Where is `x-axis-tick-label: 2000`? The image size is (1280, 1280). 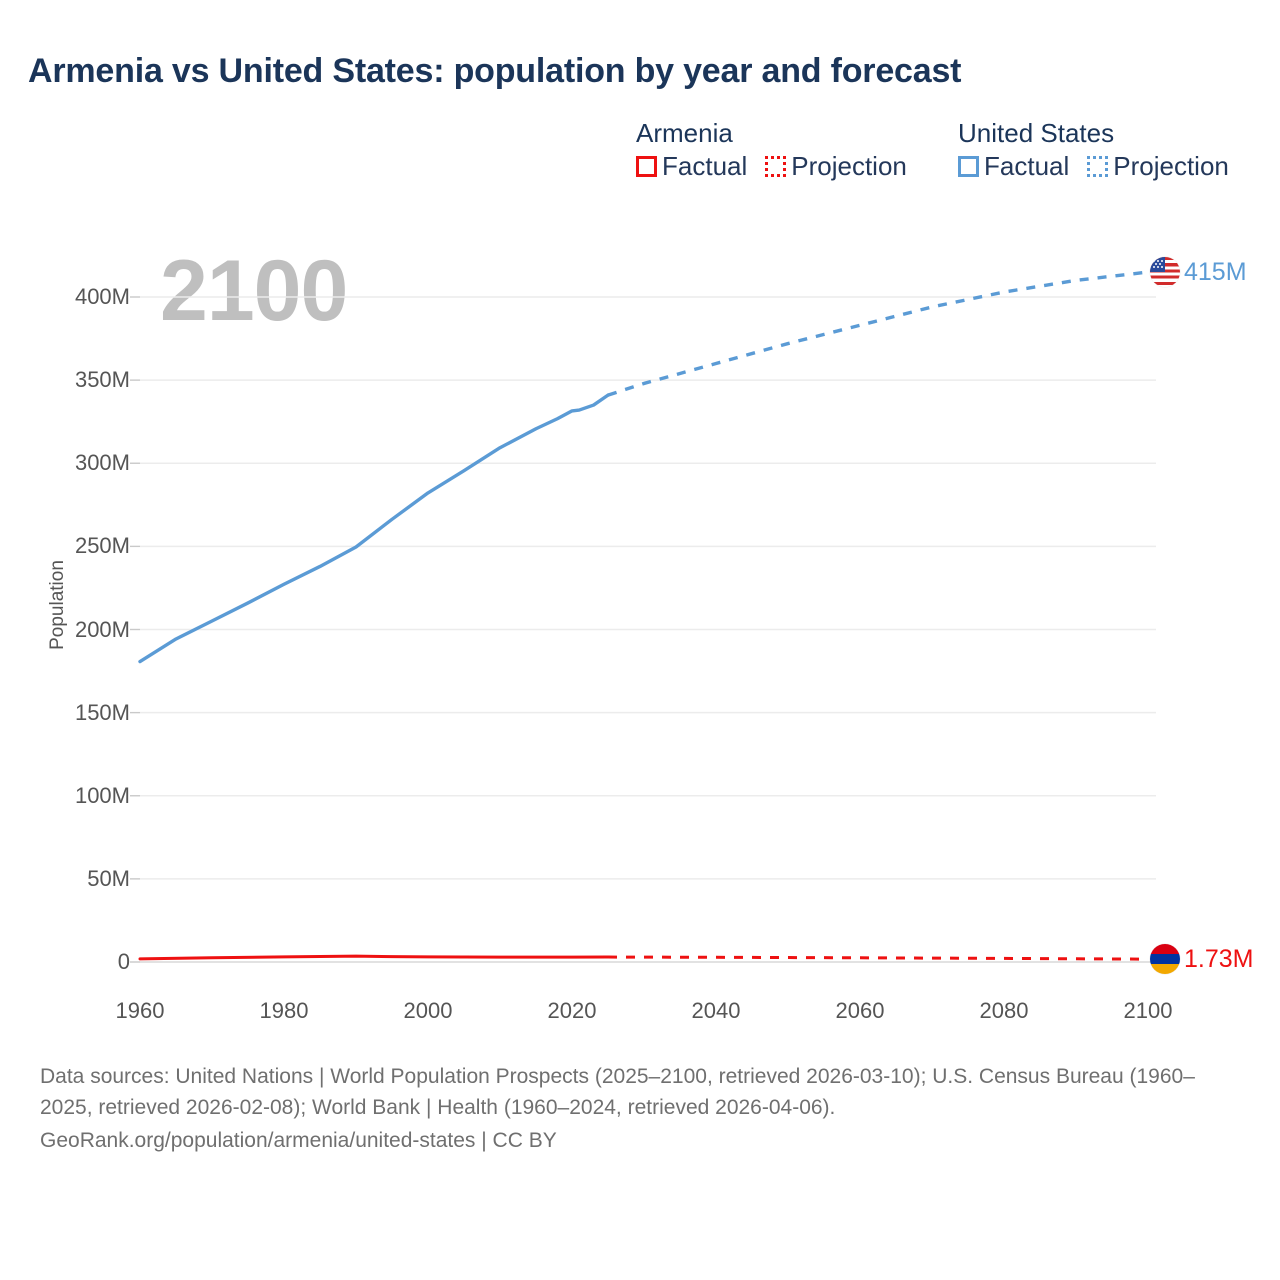
x-axis-tick-label: 2000 is located at coordinates (428, 1010).